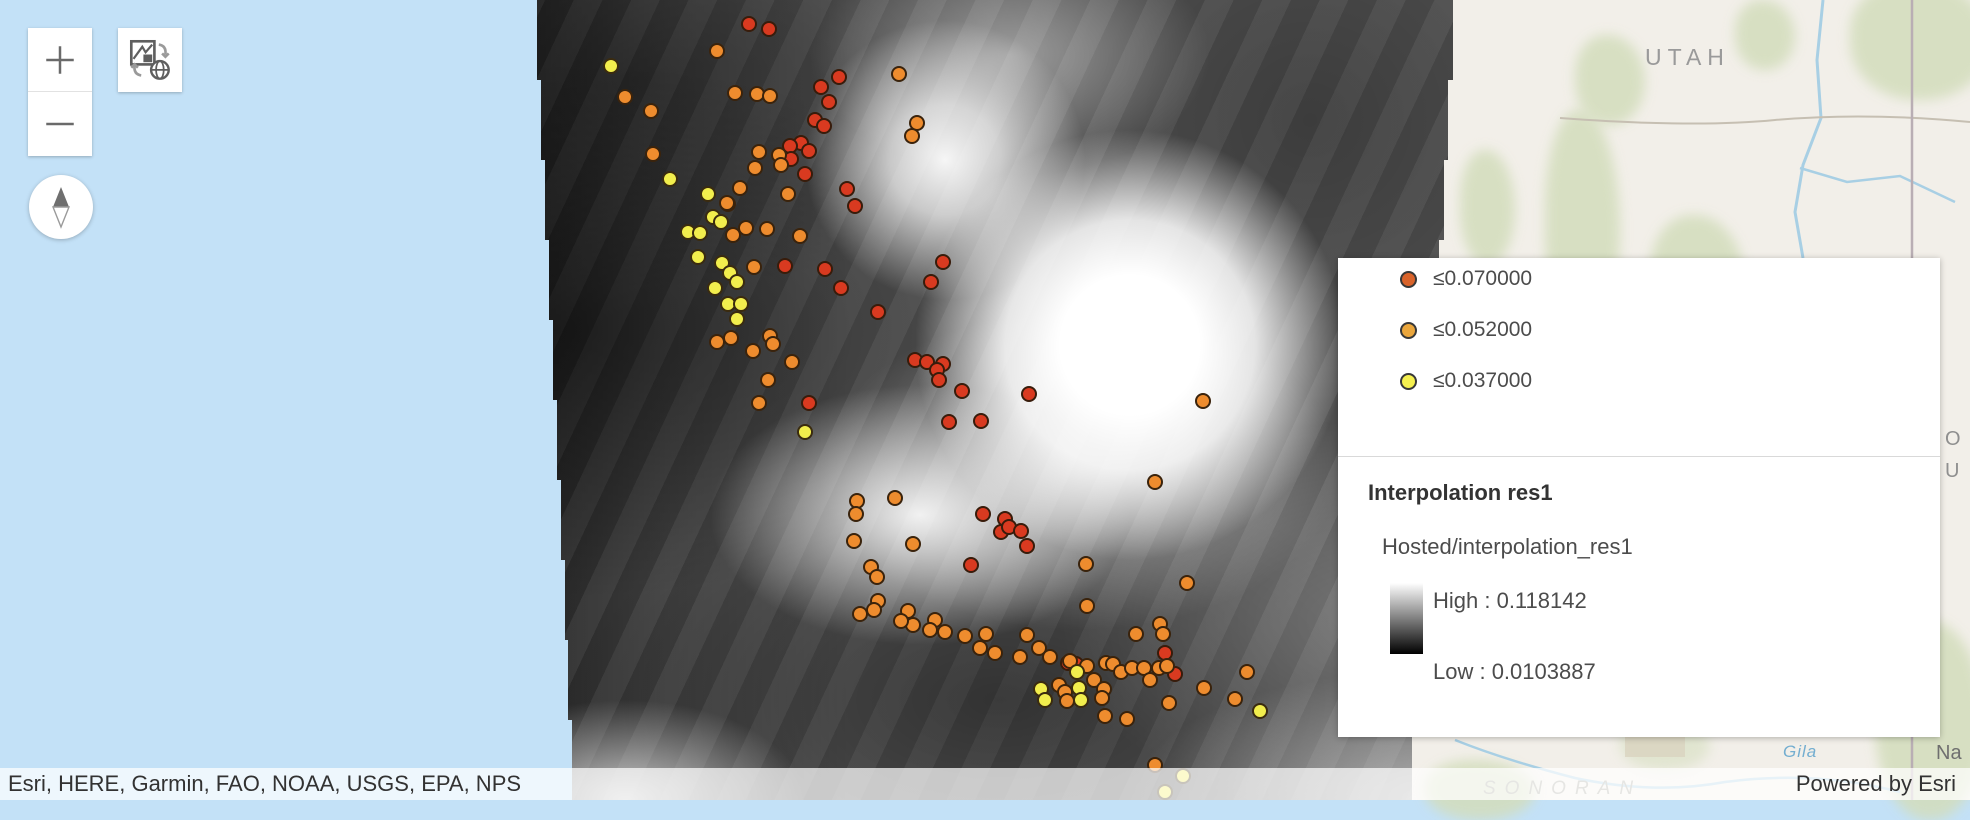 Image resolution: width=1970 pixels, height=820 pixels. I want to click on zoom-out-button, so click(60, 124).